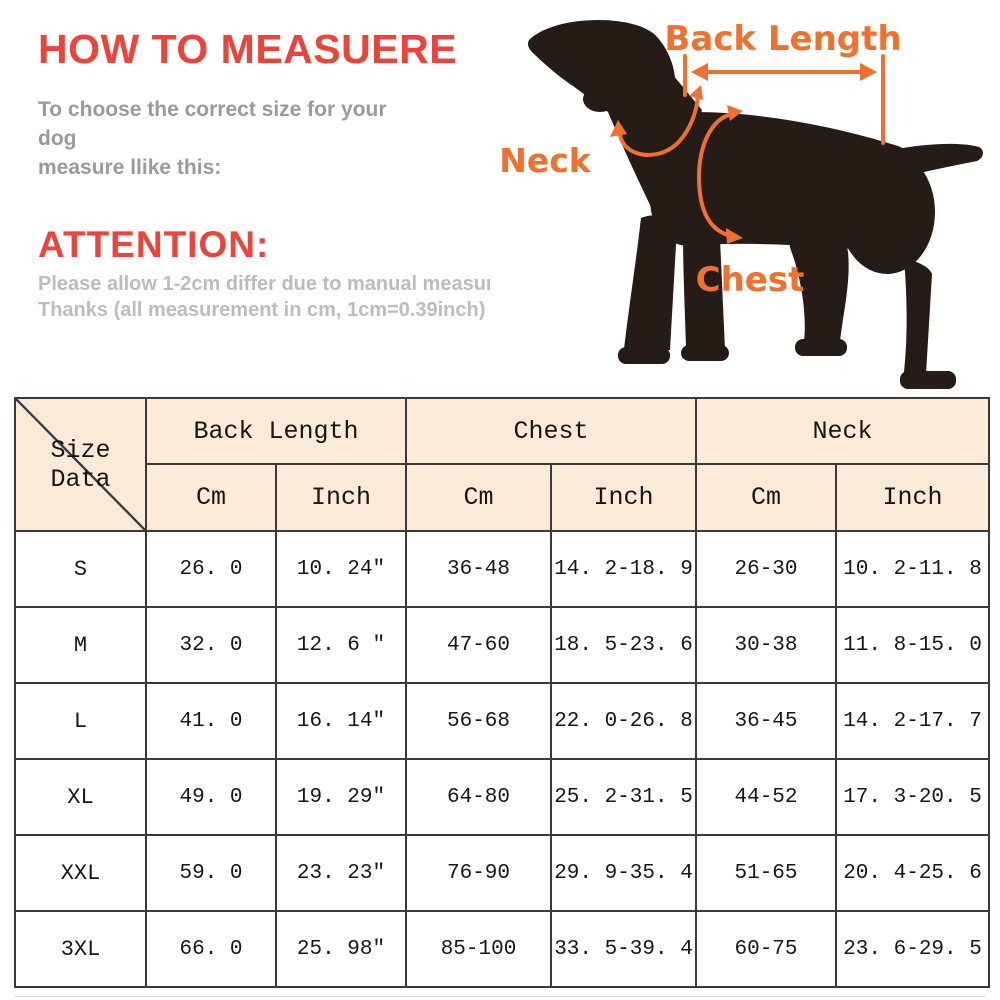 The width and height of the screenshot is (1000, 1000). Describe the element at coordinates (276, 431) in the screenshot. I see `group-header-back-length: Back Length` at that location.